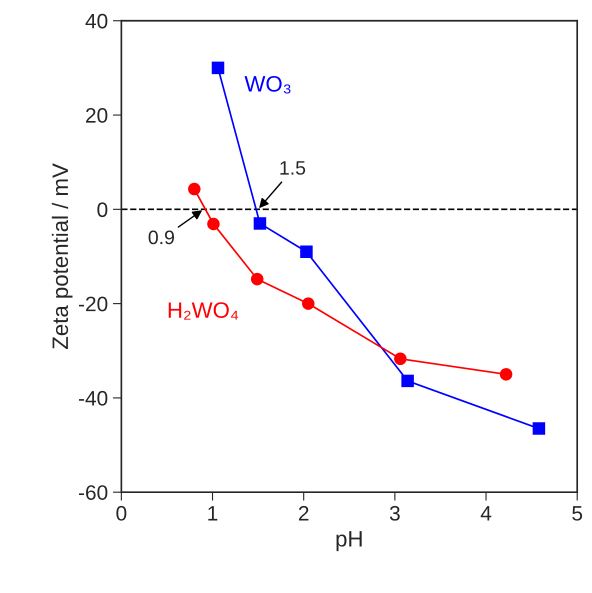 The image size is (592, 593). I want to click on y-tick-label: 40, so click(96, 21).